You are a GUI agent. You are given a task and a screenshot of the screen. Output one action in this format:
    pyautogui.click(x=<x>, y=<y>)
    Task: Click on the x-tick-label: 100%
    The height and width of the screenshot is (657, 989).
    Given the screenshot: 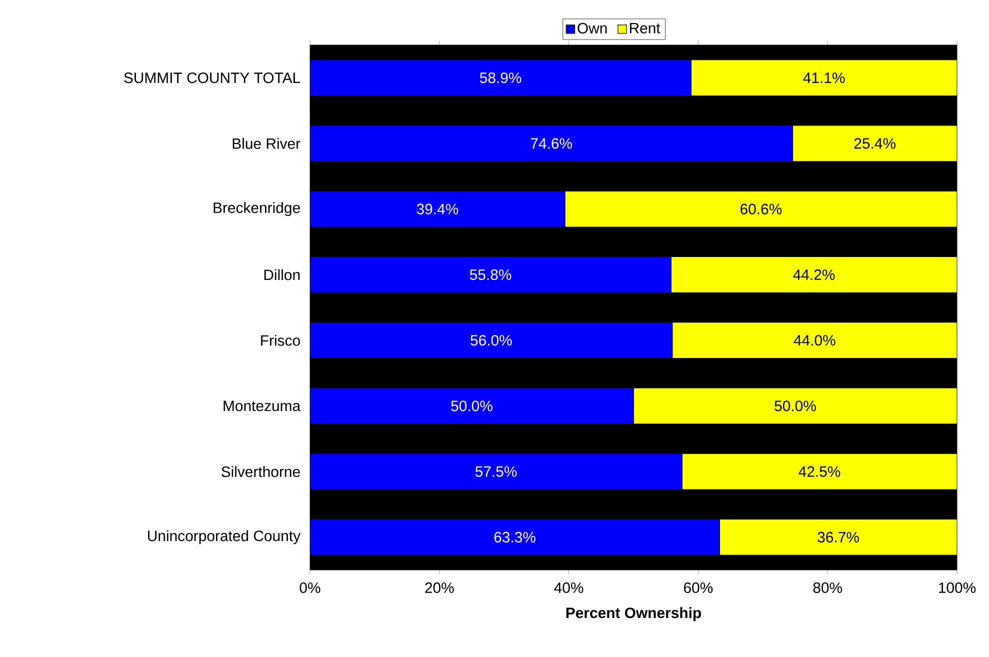 What is the action you would take?
    pyautogui.click(x=957, y=588)
    